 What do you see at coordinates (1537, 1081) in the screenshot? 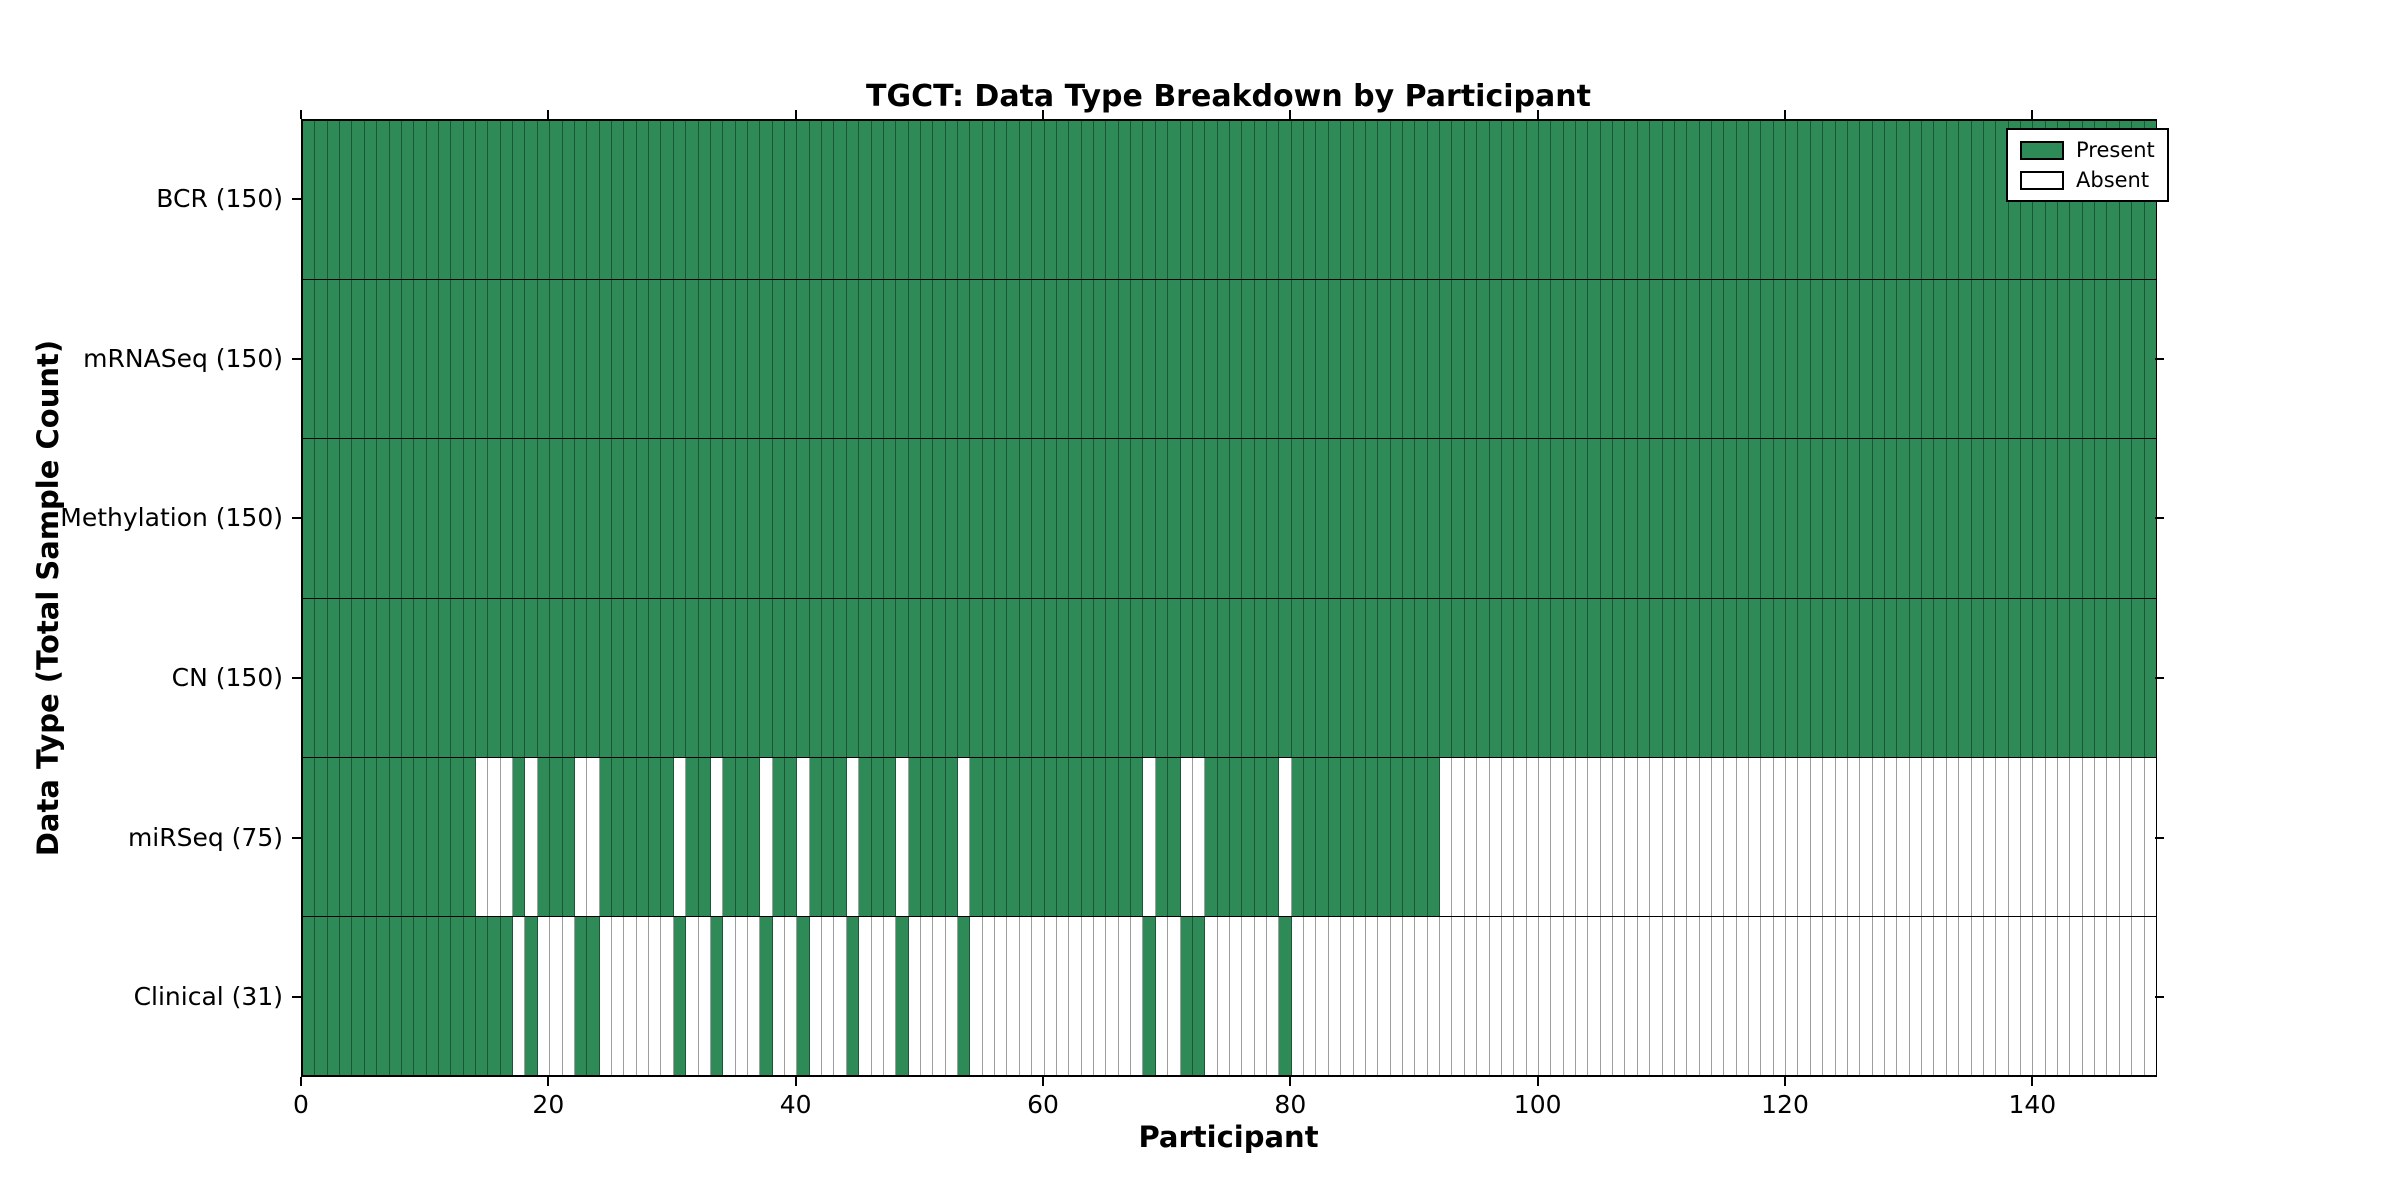
I see `x-tick-mark` at bounding box center [1537, 1081].